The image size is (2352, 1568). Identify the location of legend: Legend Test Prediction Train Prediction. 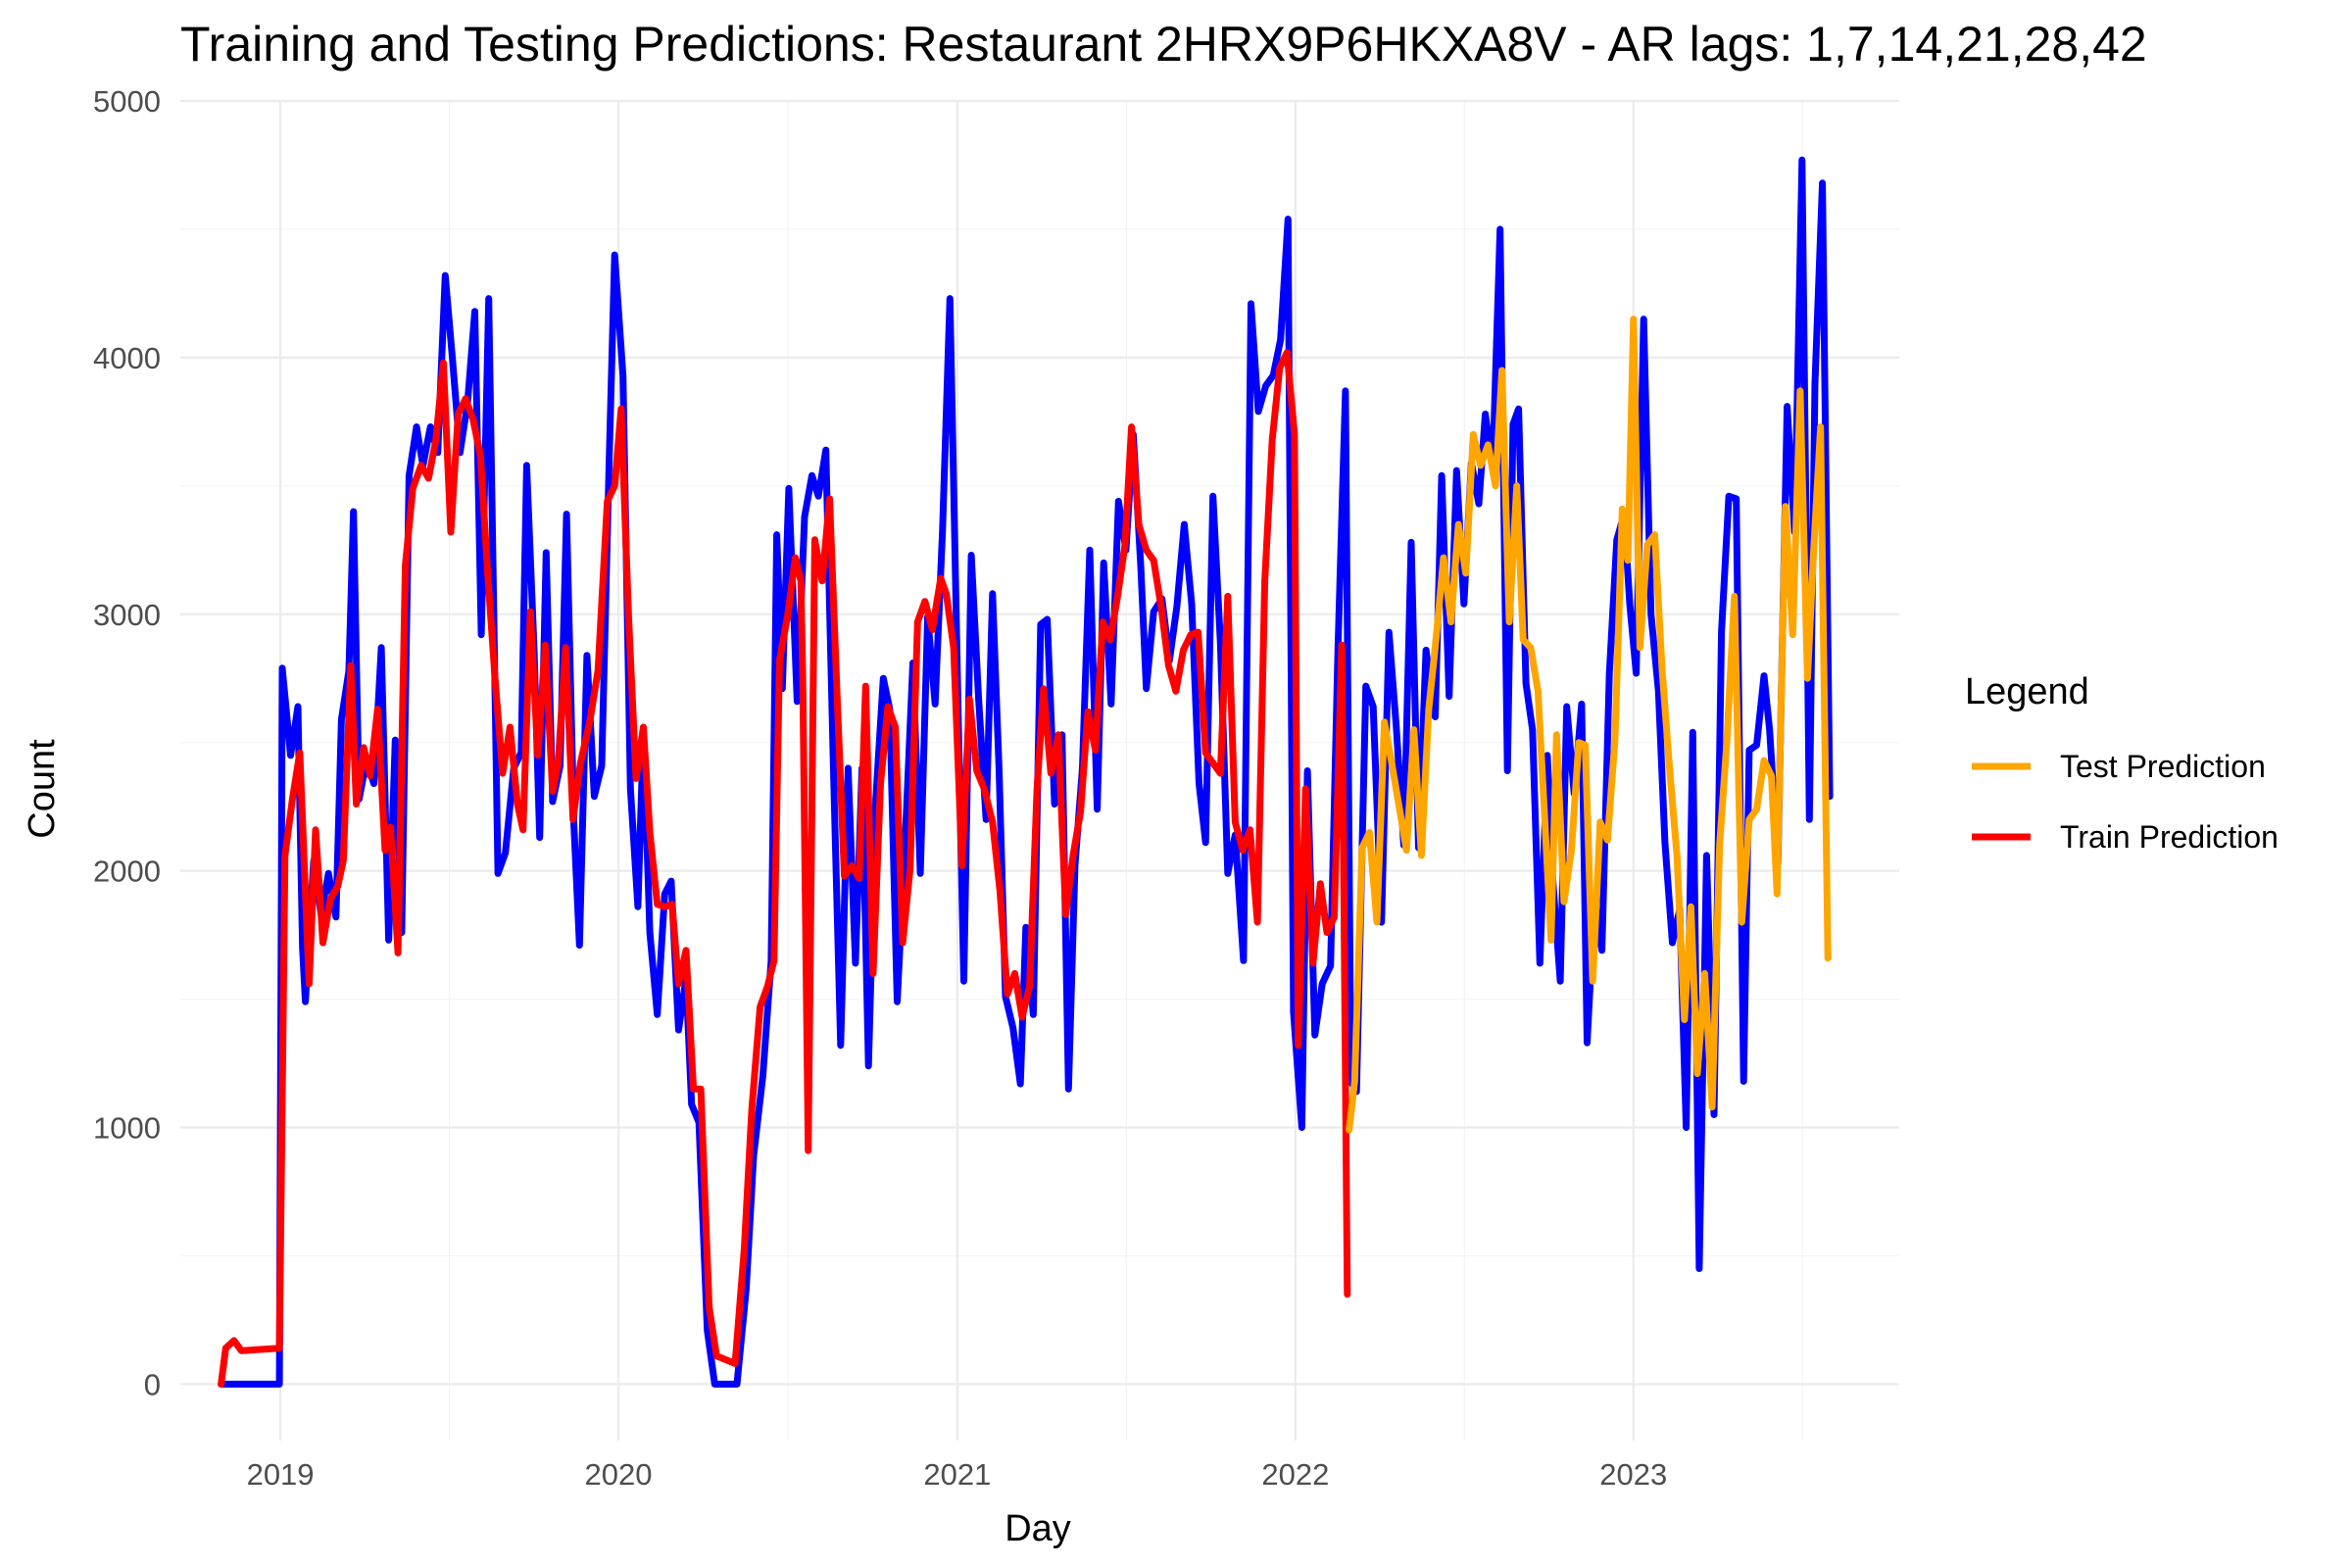
(2121, 763).